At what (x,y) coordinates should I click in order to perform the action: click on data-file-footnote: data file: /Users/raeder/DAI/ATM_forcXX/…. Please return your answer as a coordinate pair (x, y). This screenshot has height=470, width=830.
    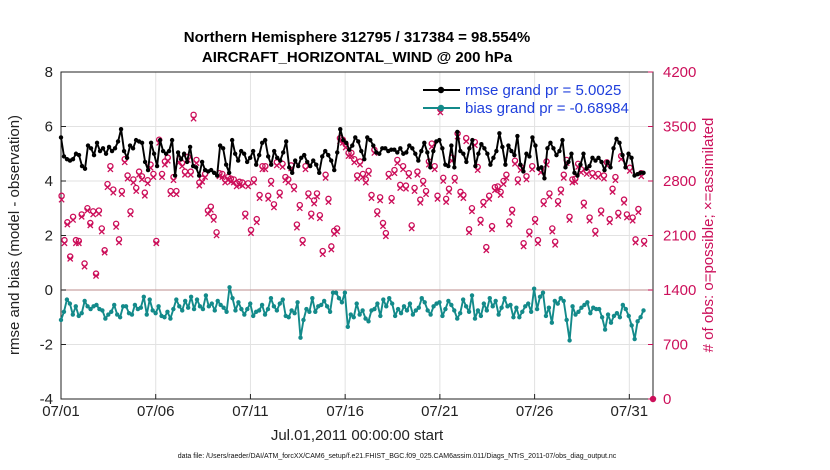
    Looking at the image, I should click on (397, 456).